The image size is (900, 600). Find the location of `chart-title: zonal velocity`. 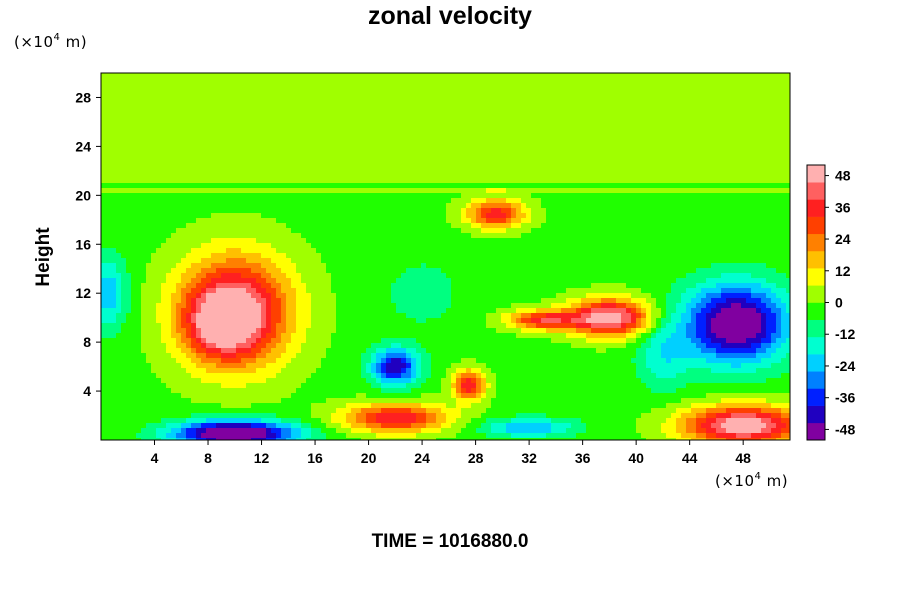

chart-title: zonal velocity is located at coordinates (450, 16).